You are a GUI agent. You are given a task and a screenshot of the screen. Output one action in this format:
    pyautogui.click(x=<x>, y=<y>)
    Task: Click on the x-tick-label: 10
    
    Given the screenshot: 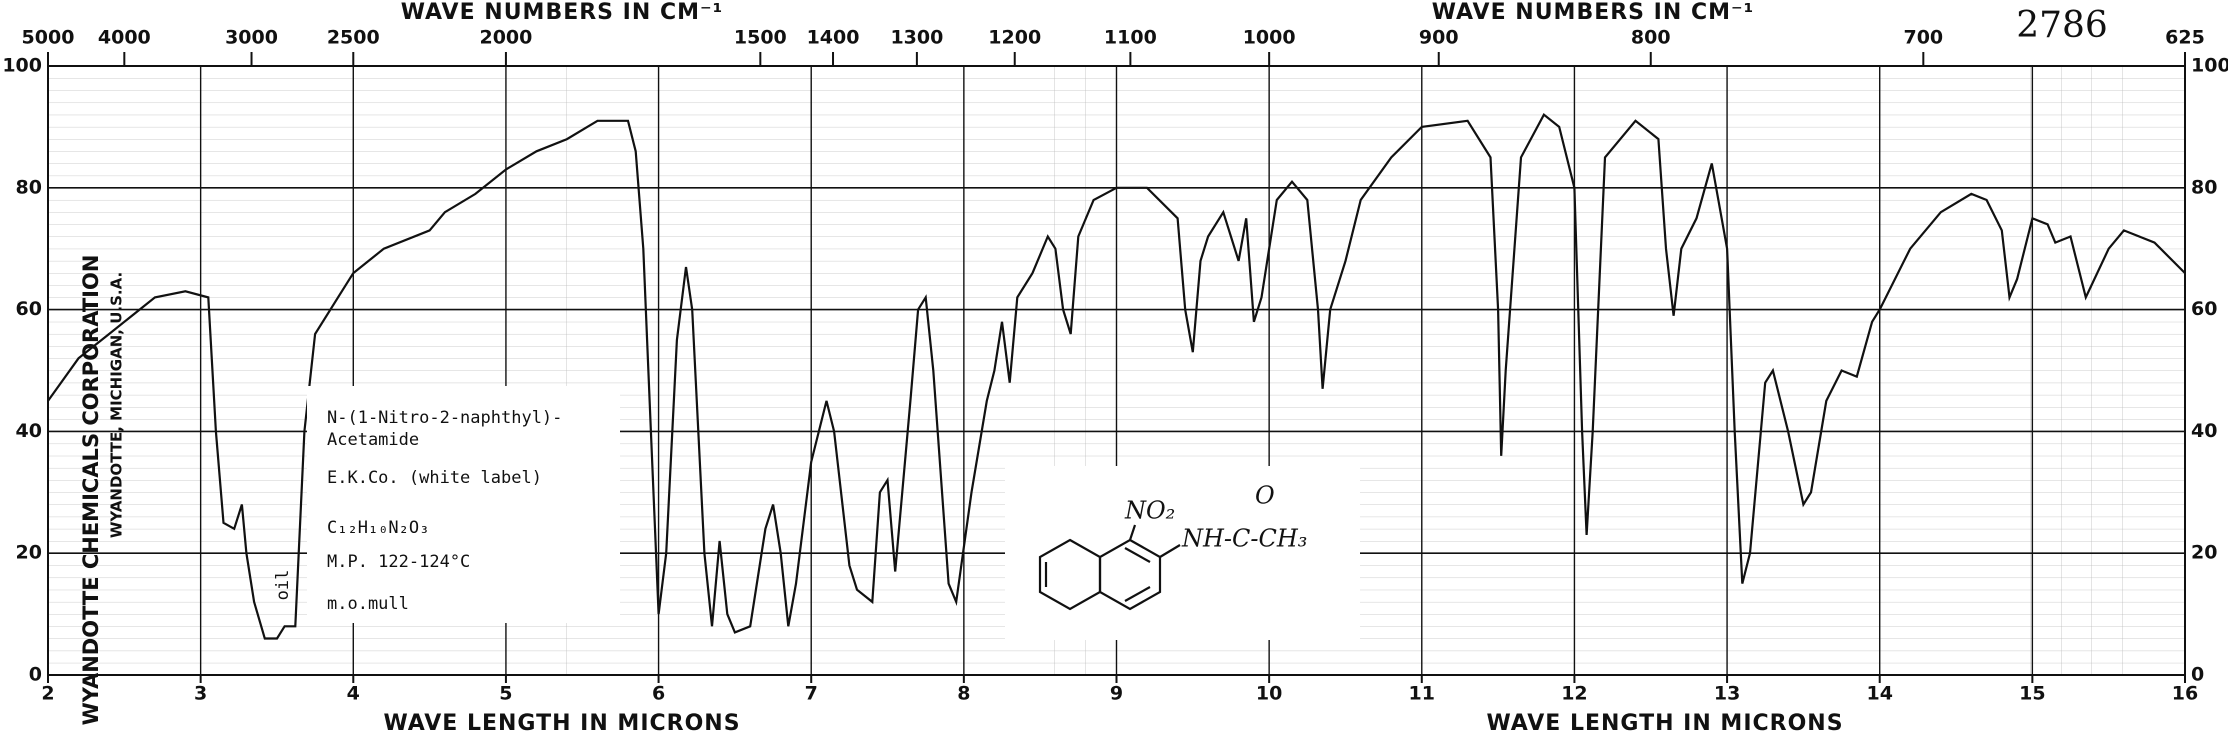 What is the action you would take?
    pyautogui.click(x=1269, y=694)
    